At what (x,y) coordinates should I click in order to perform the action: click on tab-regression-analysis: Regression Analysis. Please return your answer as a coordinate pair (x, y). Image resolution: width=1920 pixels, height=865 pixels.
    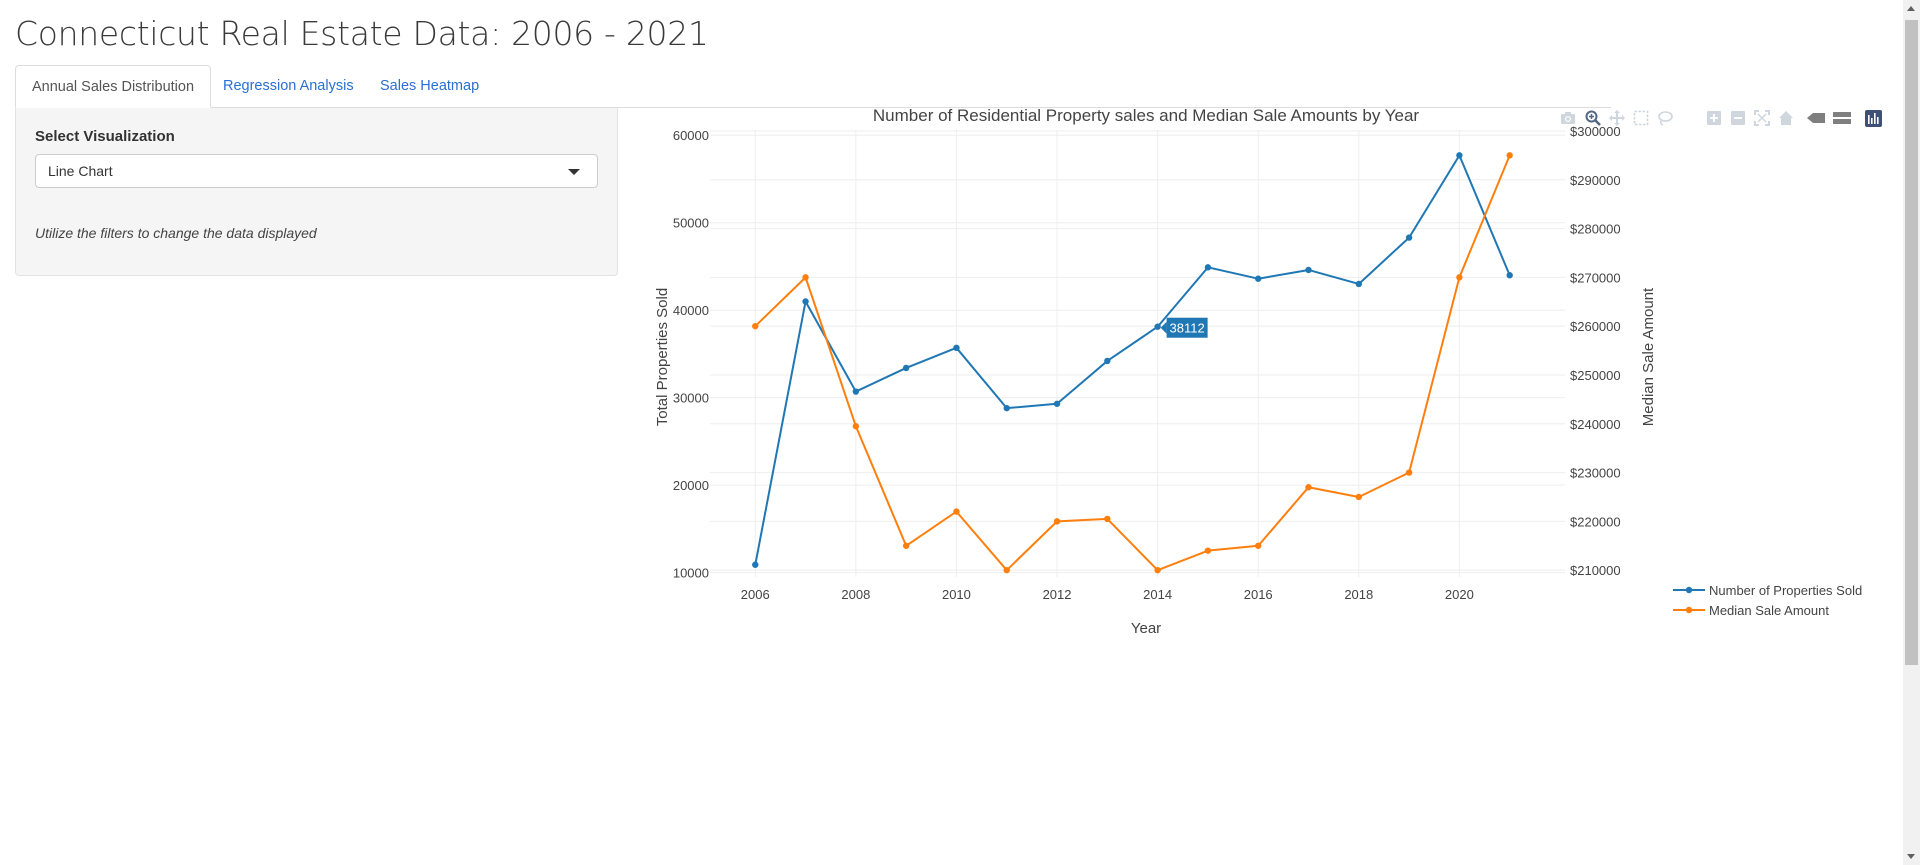
    Looking at the image, I should click on (288, 86).